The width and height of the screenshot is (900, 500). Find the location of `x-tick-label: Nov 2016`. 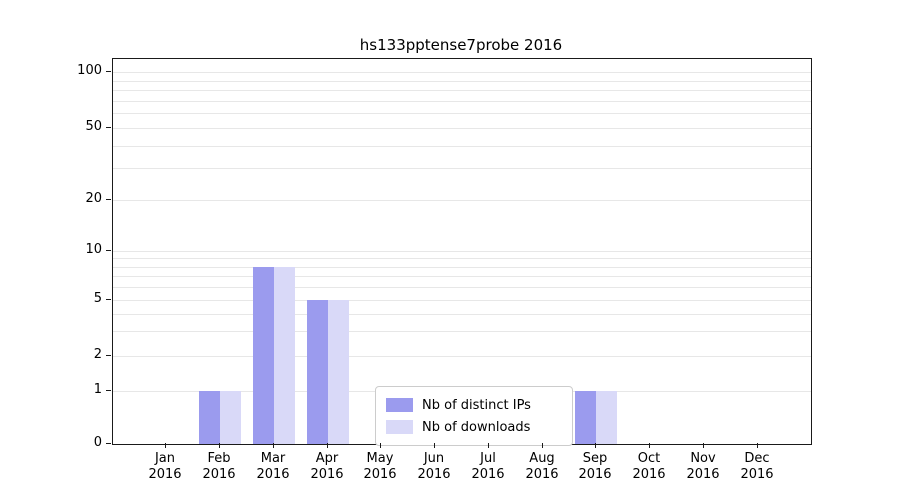

x-tick-label: Nov 2016 is located at coordinates (703, 466).